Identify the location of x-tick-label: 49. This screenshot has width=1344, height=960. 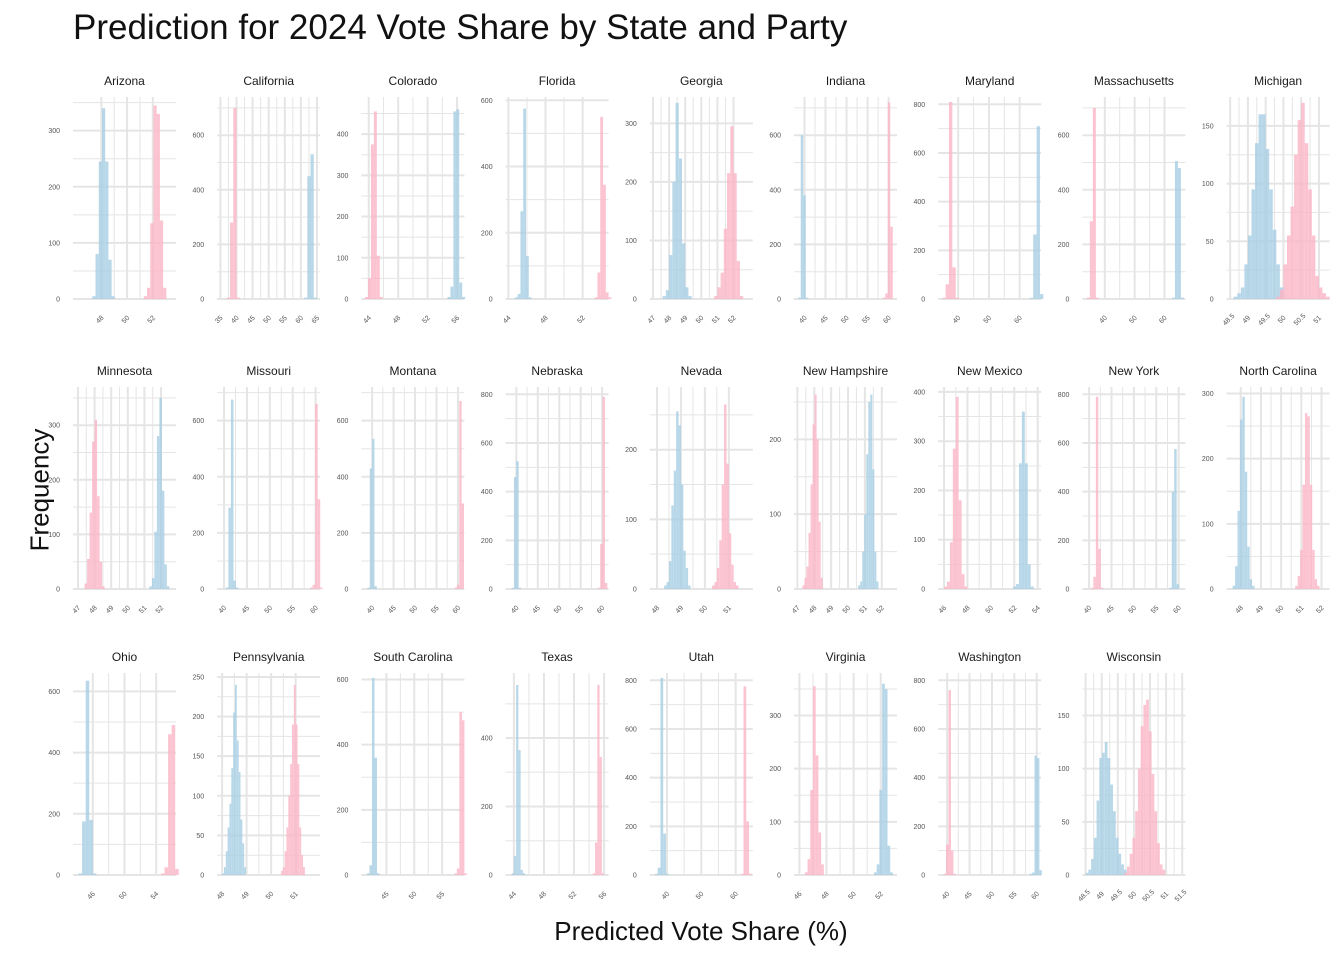
(680, 610).